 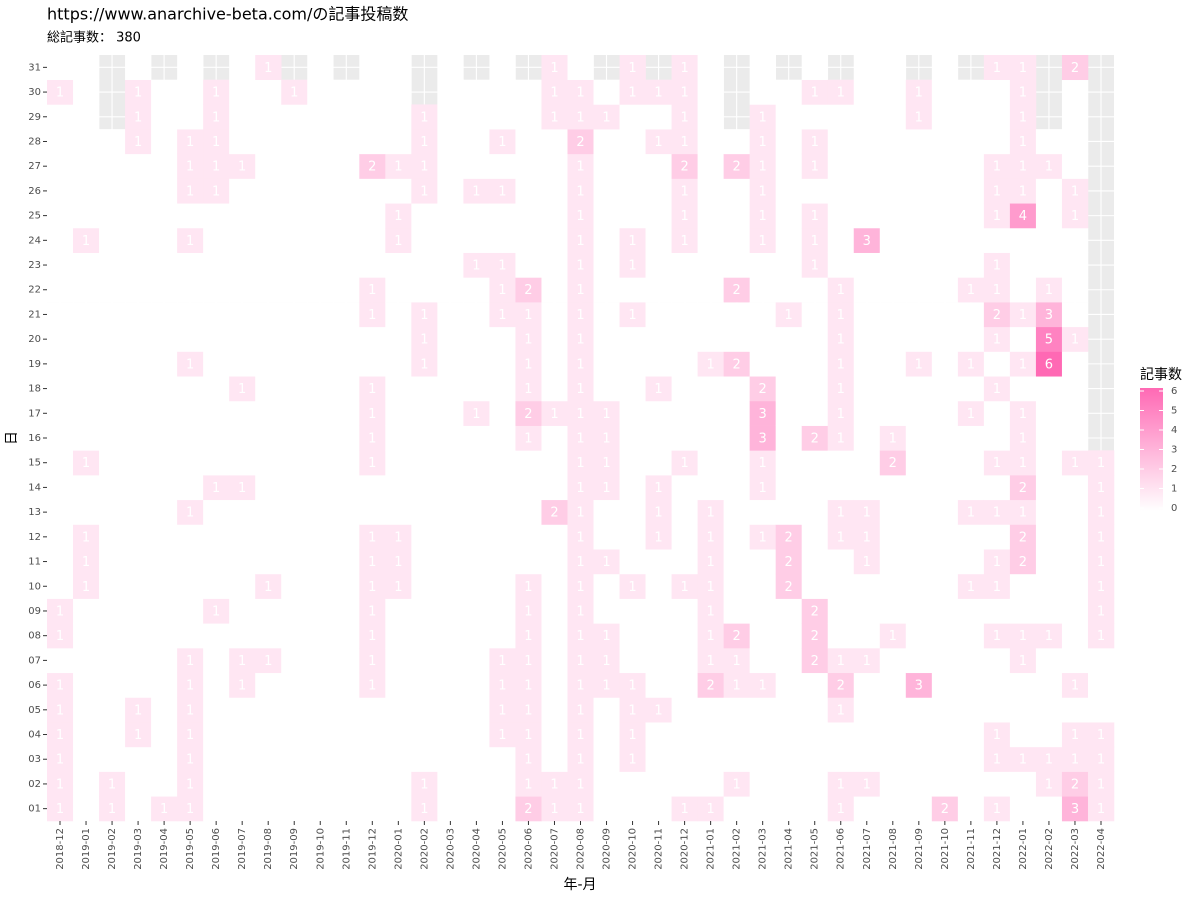 What do you see at coordinates (1075, 784) in the screenshot?
I see `tile-label: 2` at bounding box center [1075, 784].